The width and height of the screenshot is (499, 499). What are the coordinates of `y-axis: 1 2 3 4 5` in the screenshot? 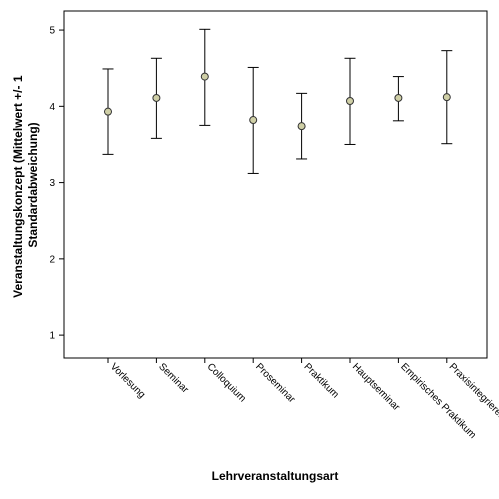 It's located at (56, 184).